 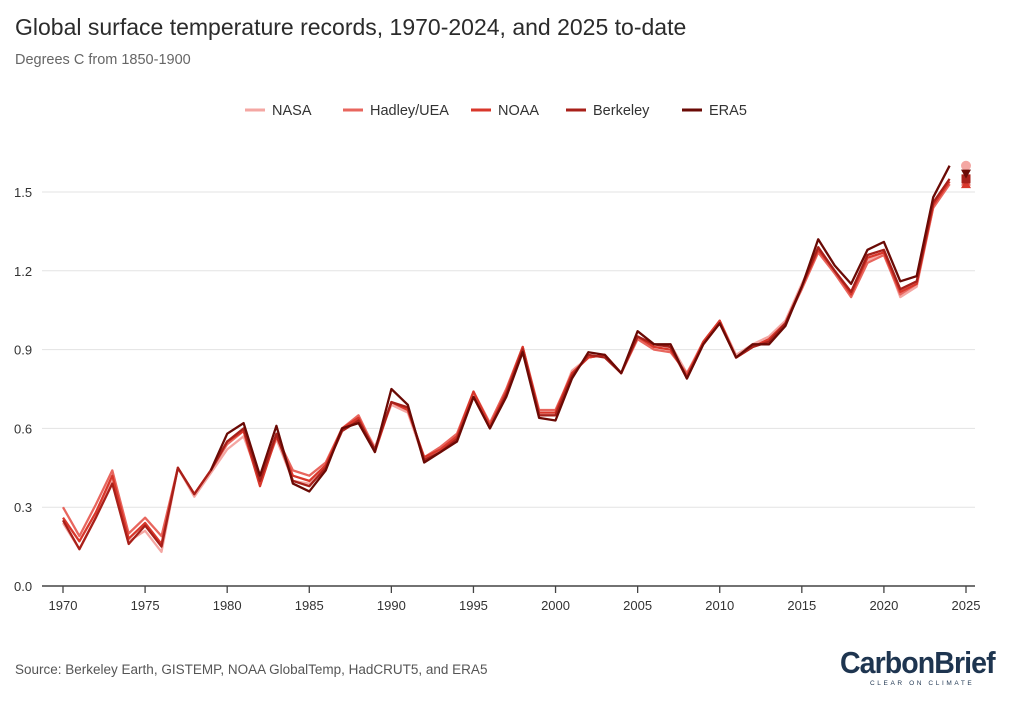 I want to click on y-tick-label: 1.5, so click(x=23, y=192).